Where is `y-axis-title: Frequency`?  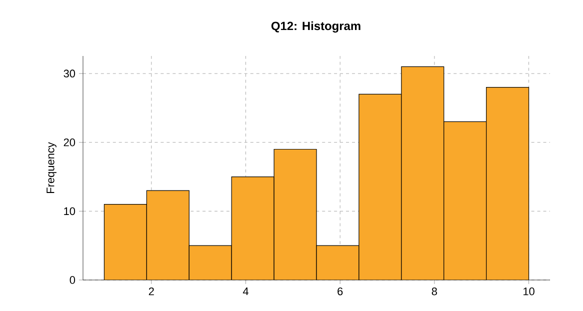
y-axis-title: Frequency is located at coordinates (51, 167).